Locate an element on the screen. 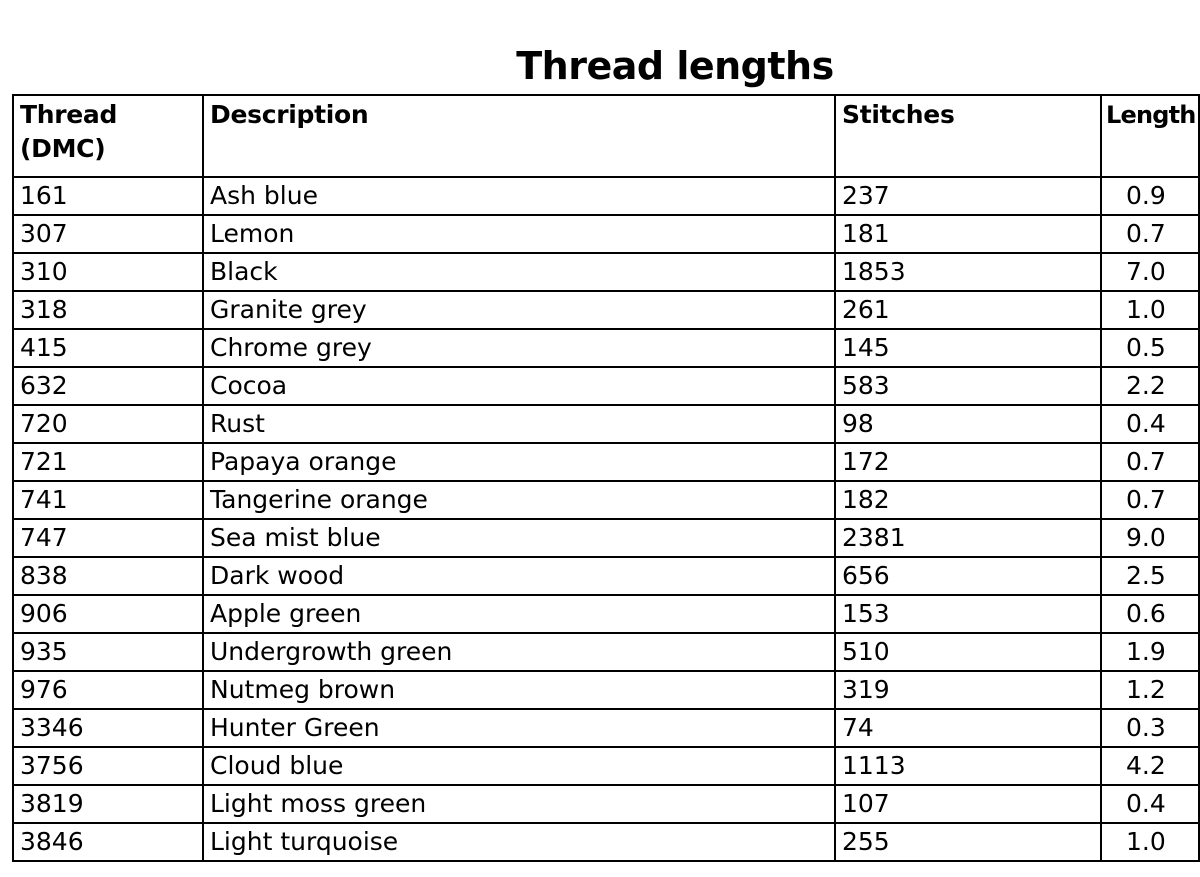  cell-description: Cocoa is located at coordinates (519, 386).